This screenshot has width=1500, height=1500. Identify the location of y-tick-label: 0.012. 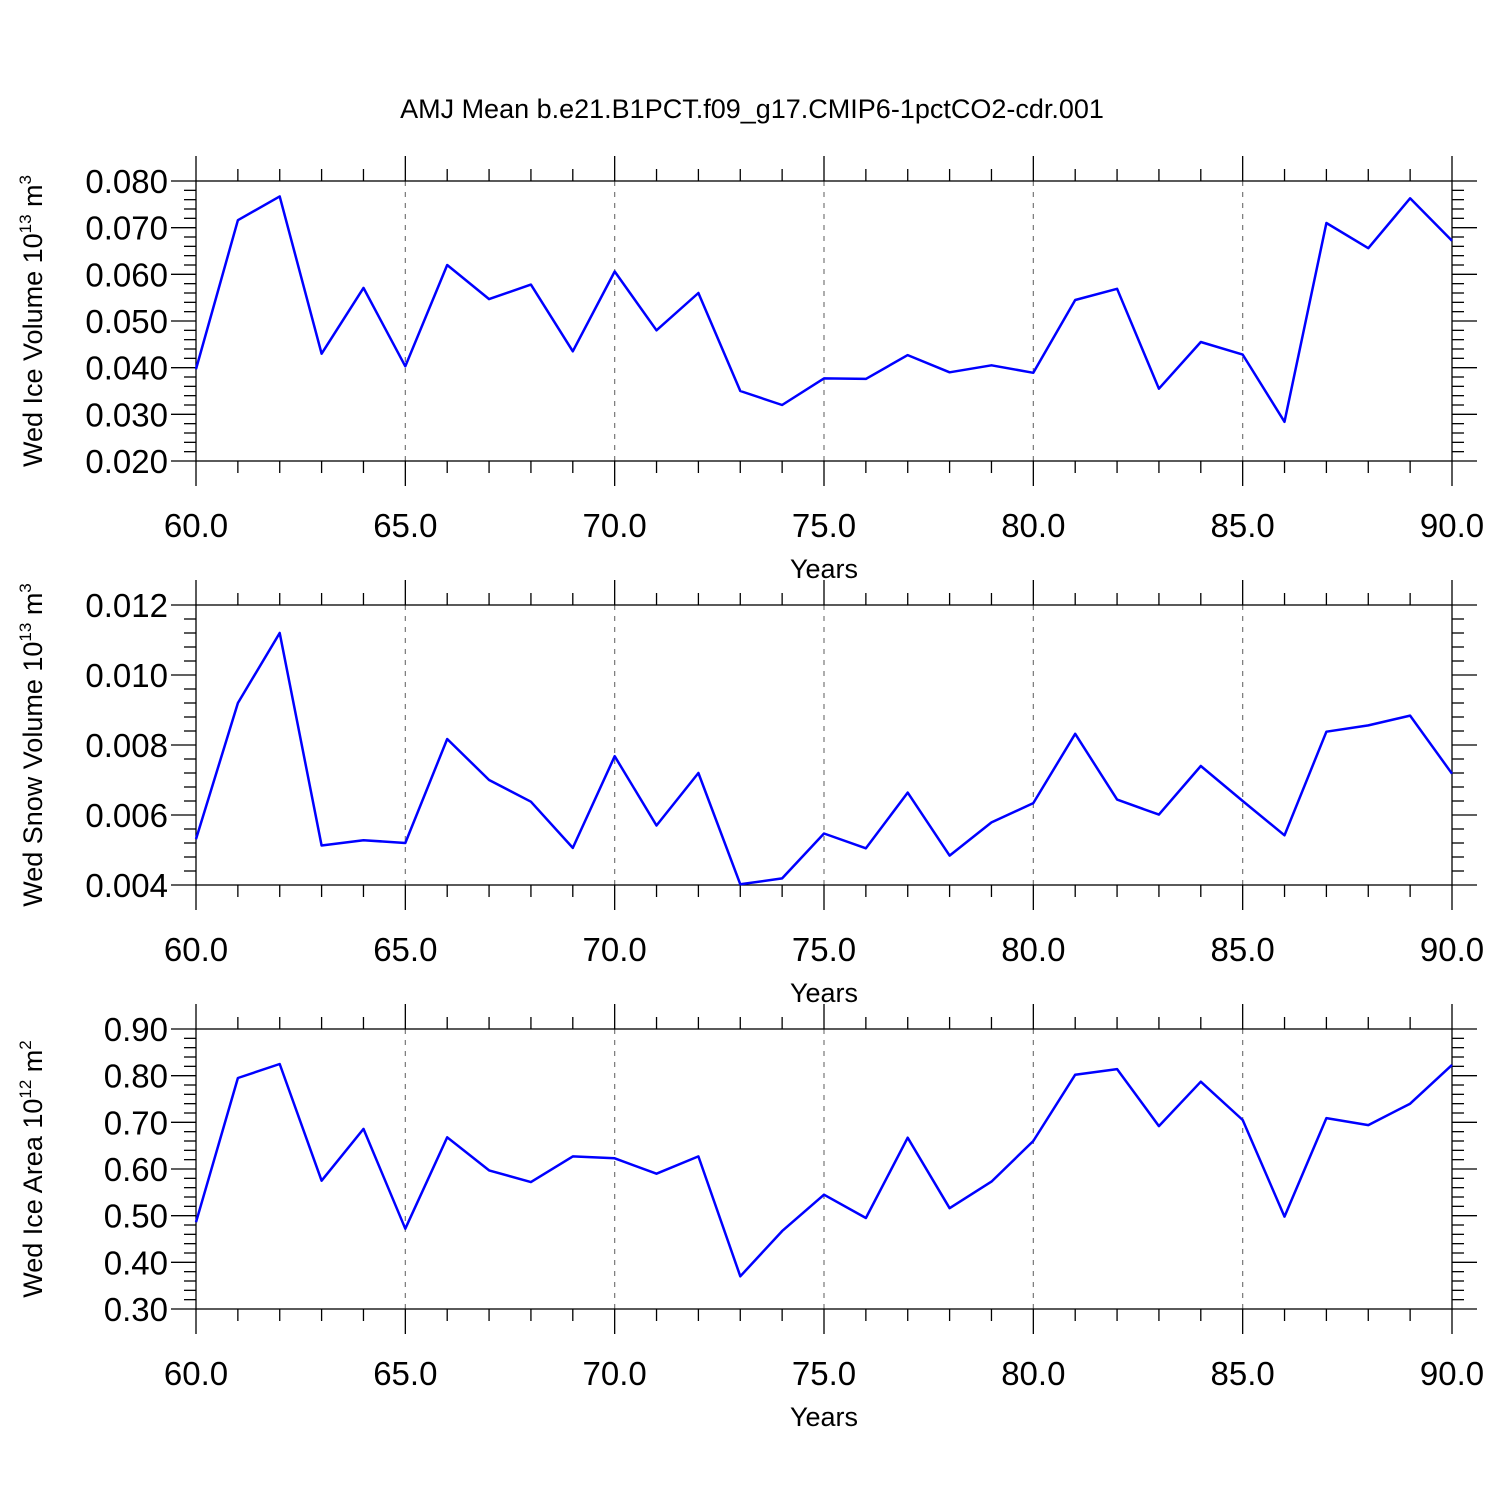
(126, 605).